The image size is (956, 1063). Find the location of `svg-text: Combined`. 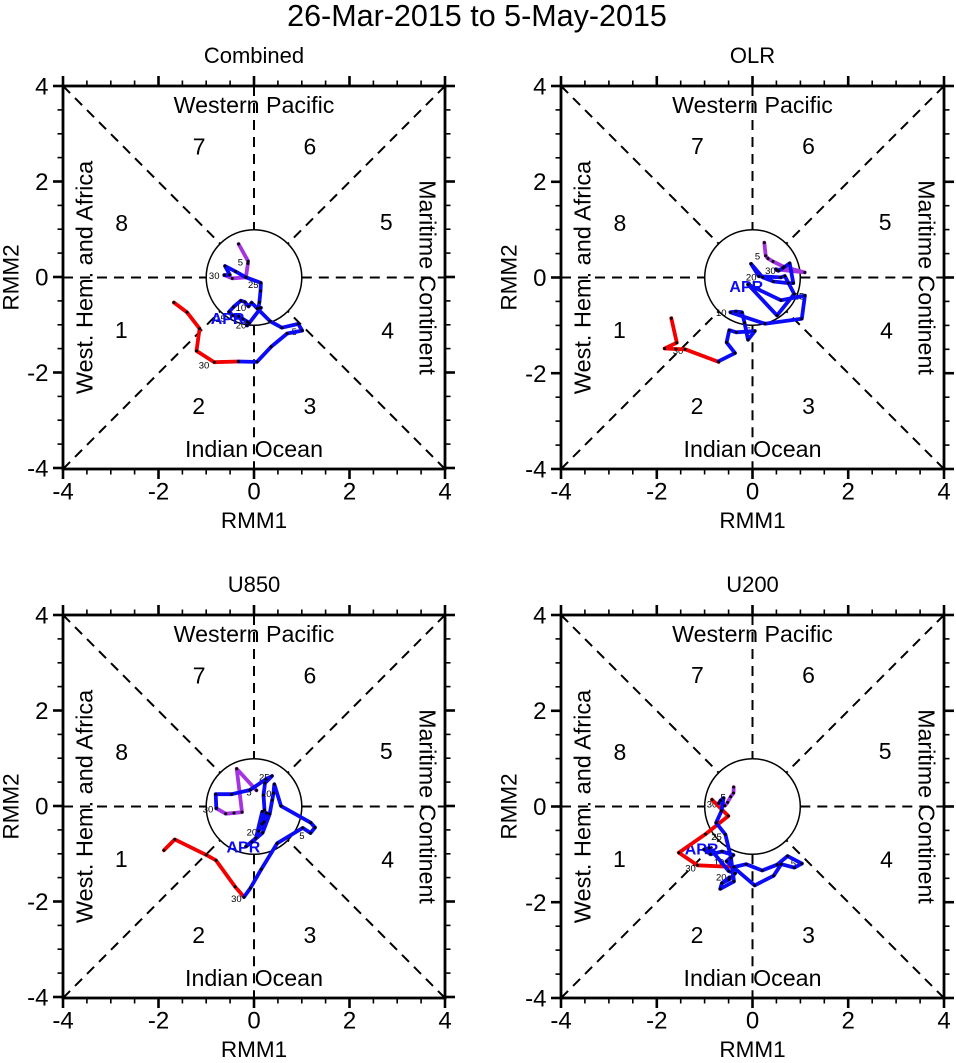

svg-text: Combined is located at coordinates (254, 55).